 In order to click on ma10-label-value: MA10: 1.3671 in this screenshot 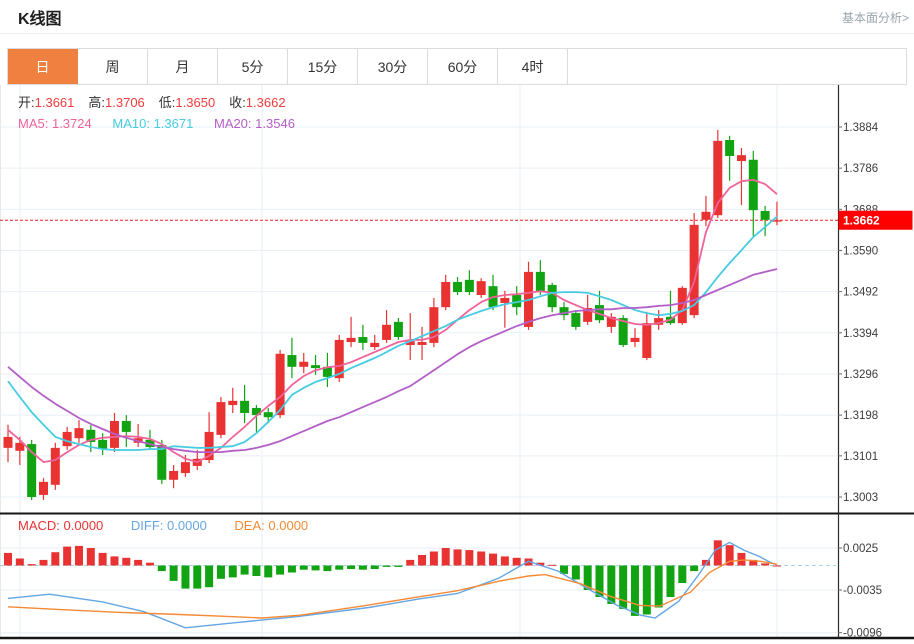, I will do `click(153, 123)`.